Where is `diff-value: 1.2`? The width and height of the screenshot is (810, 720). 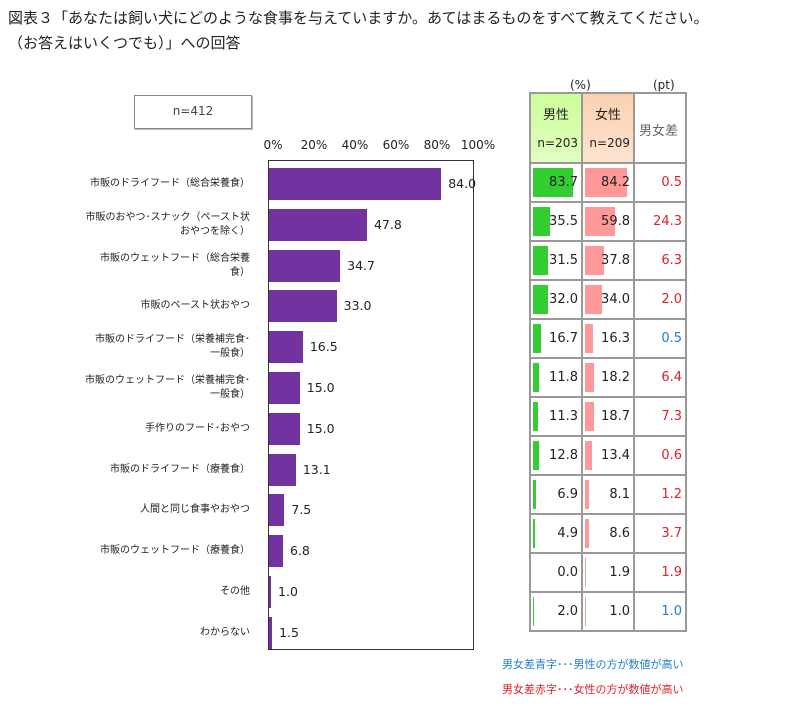
diff-value: 1.2 is located at coordinates (671, 494).